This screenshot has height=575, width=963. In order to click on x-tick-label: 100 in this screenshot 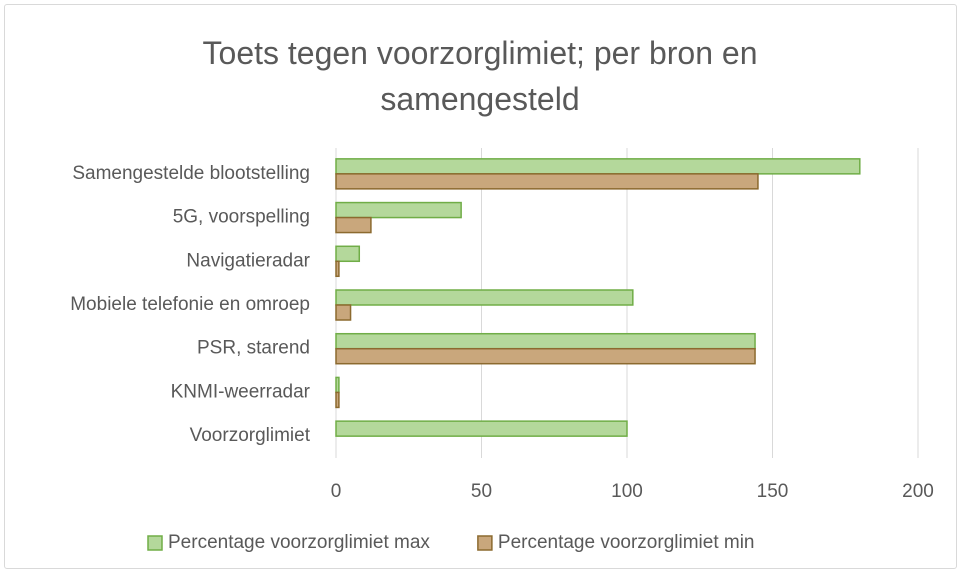, I will do `click(627, 491)`.